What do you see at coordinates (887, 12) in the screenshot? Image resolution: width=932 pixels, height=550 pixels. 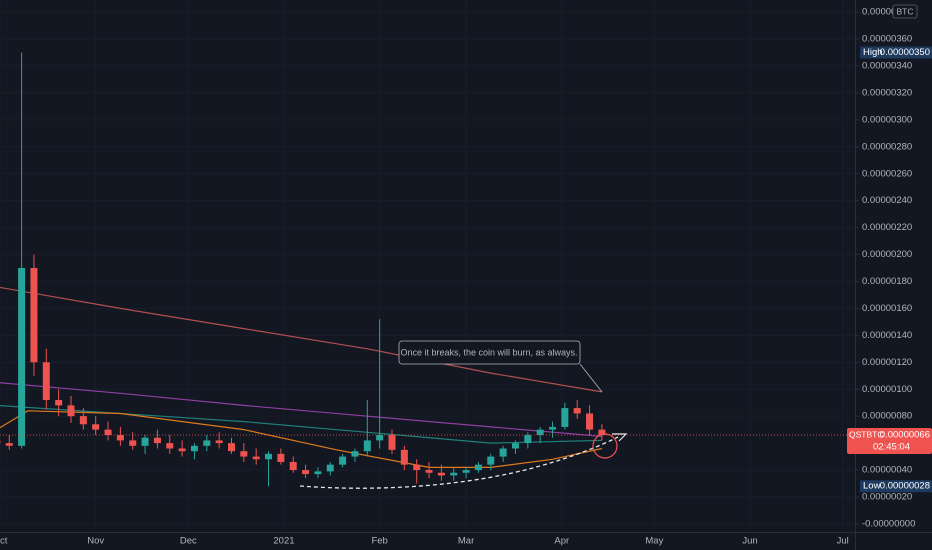 I see `y-tick-label: 0.00000380` at bounding box center [887, 12].